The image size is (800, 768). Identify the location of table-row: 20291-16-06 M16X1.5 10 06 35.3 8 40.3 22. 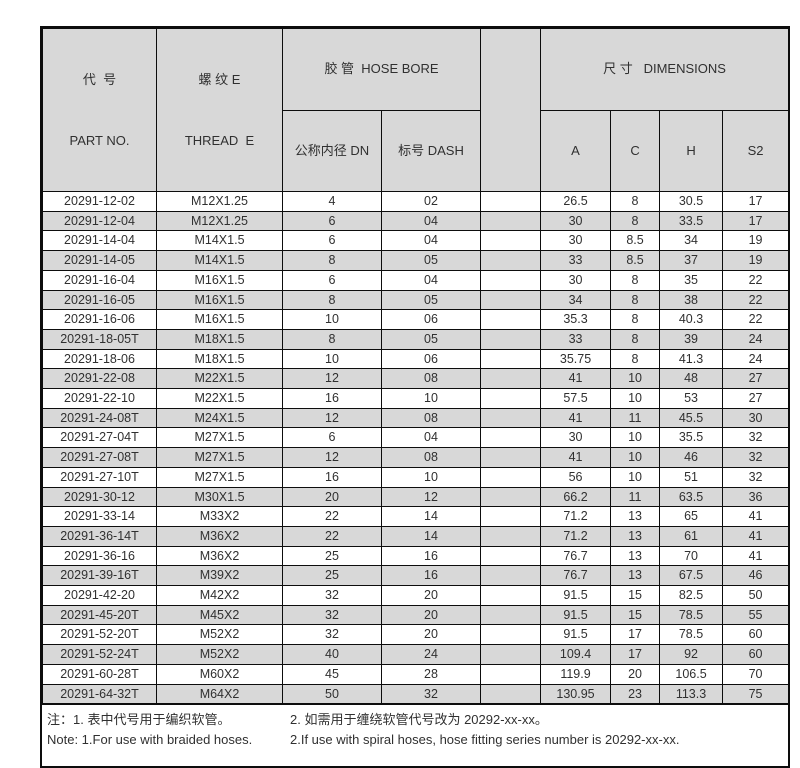
(416, 319).